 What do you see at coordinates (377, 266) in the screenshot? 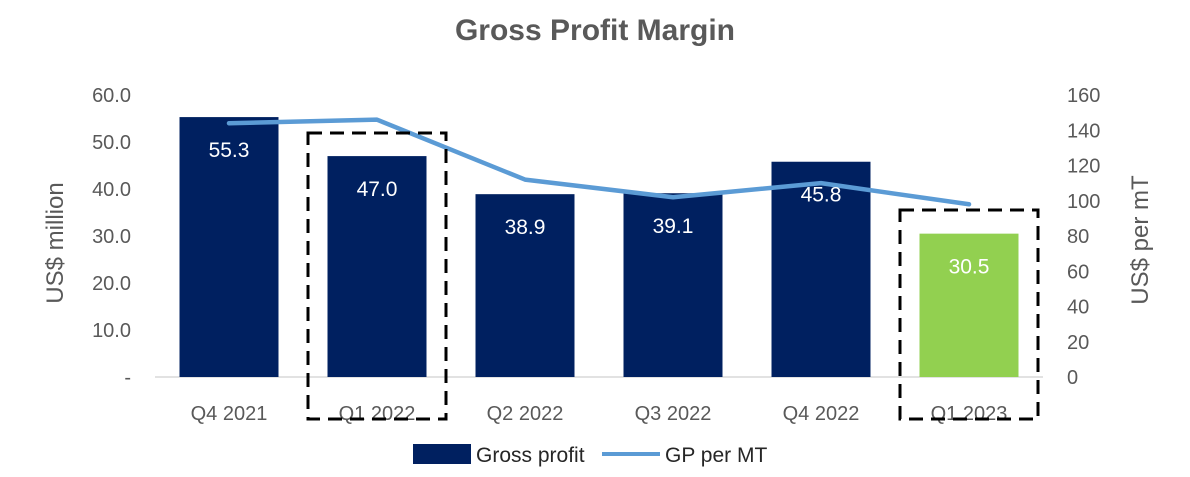
I see `bar-q1-2022` at bounding box center [377, 266].